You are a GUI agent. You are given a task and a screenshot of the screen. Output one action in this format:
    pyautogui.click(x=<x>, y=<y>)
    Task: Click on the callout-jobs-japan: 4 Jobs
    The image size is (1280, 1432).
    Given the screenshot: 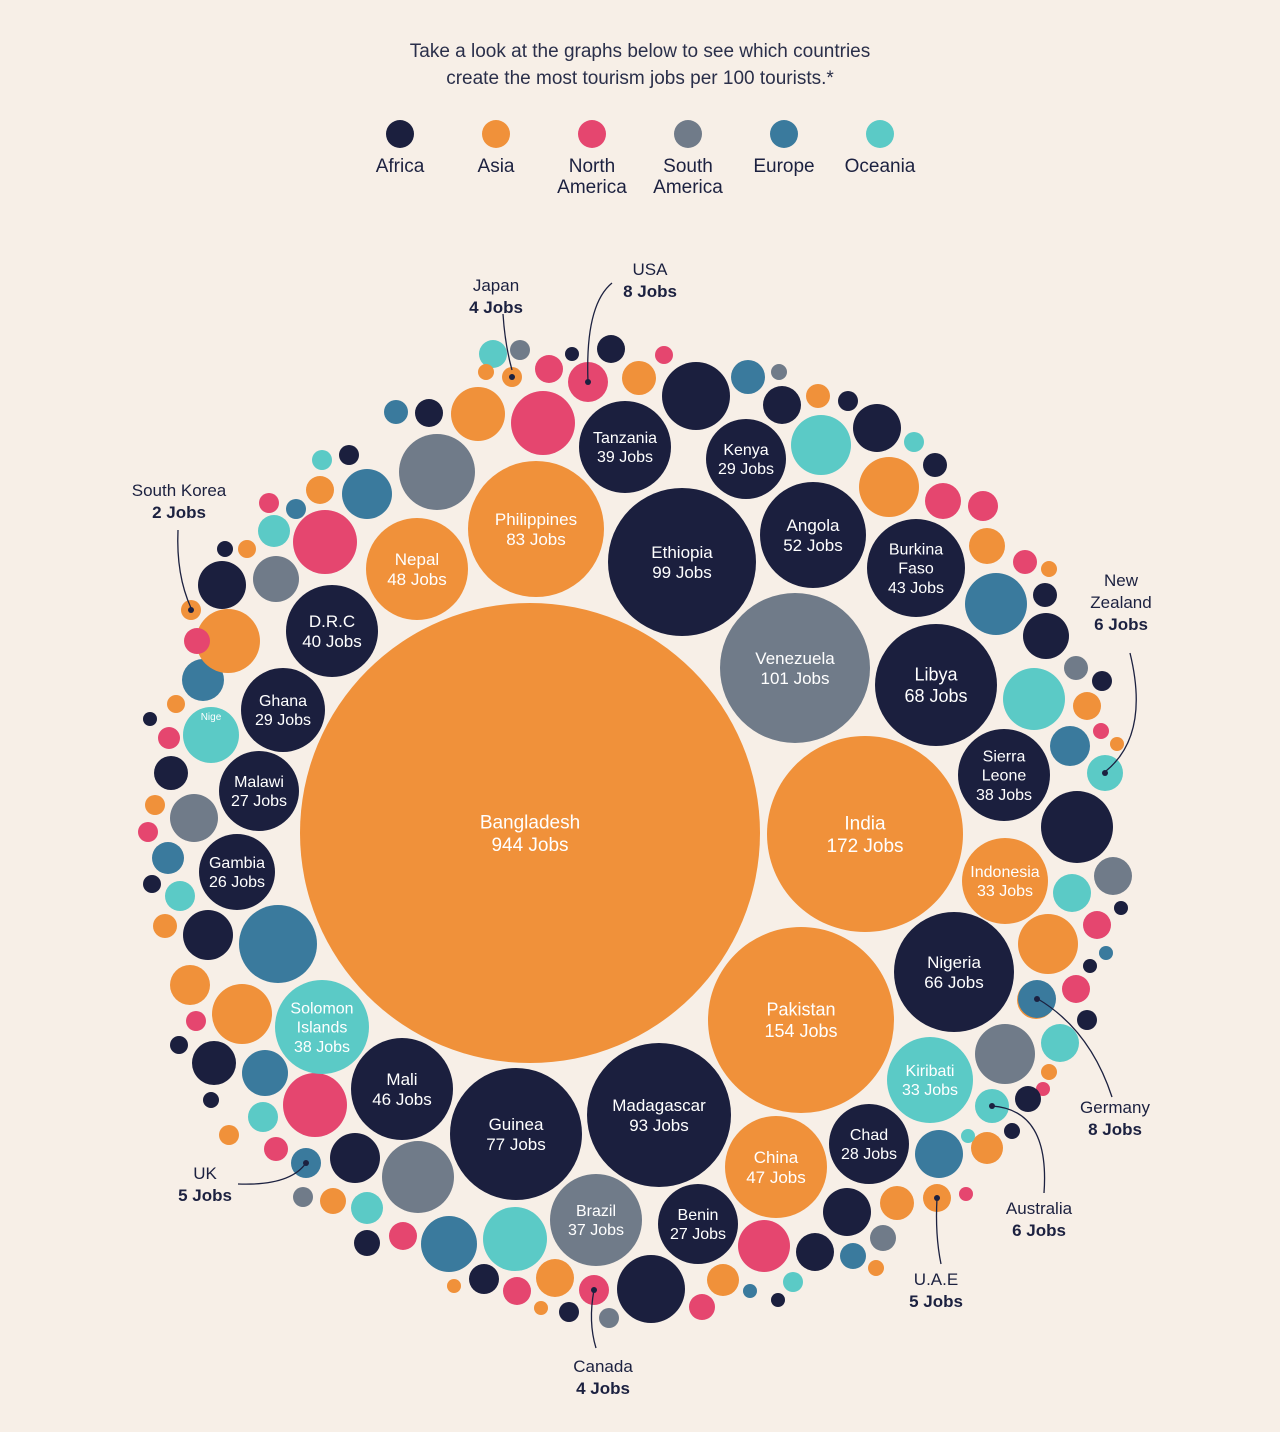 What is the action you would take?
    pyautogui.click(x=496, y=307)
    